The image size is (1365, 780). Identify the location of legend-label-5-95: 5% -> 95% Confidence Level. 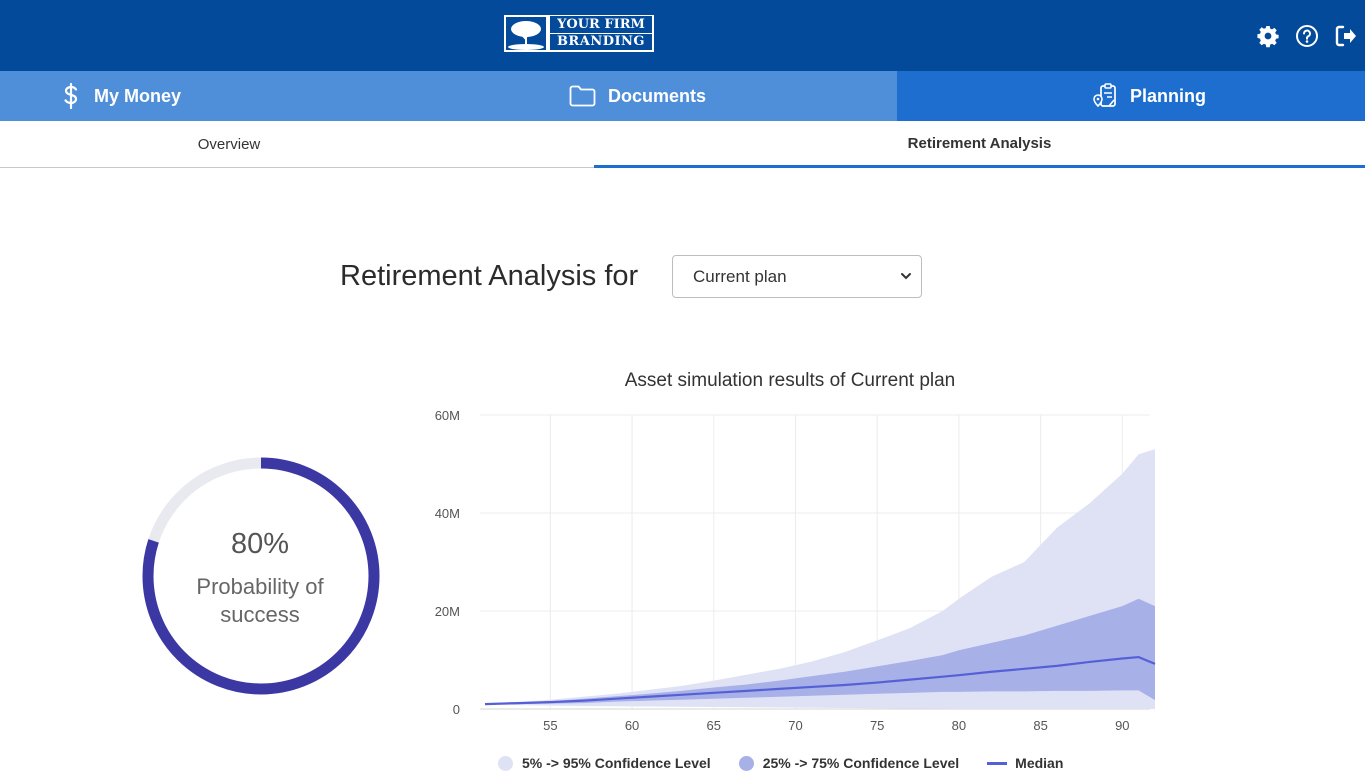
(616, 763).